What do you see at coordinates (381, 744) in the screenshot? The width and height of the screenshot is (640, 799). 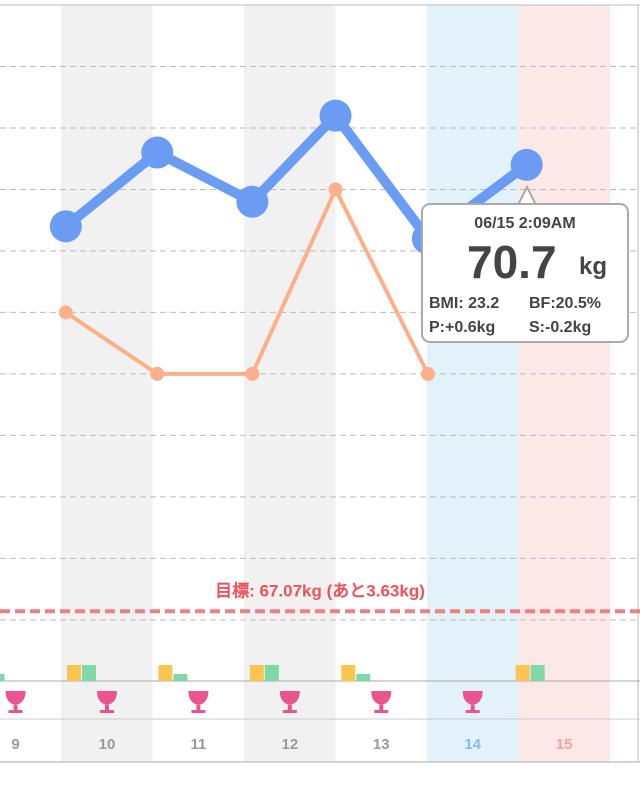 I see `day-label: 13` at bounding box center [381, 744].